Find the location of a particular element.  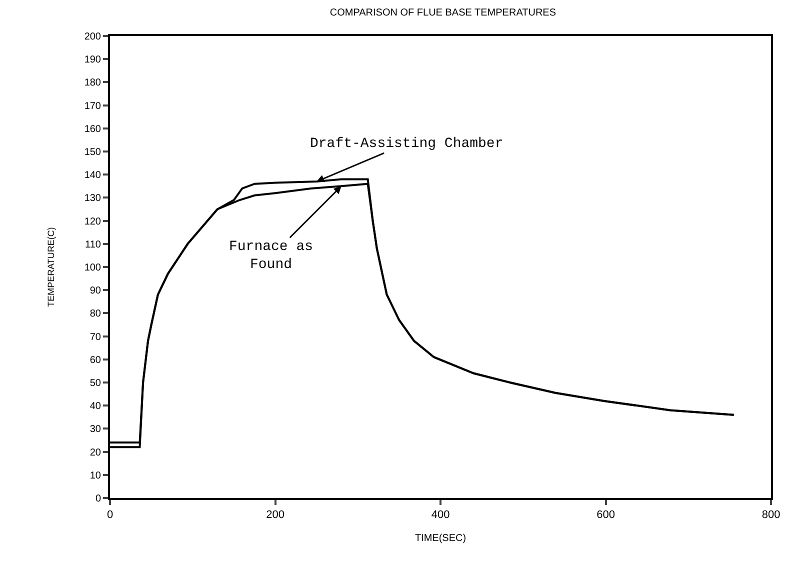

y-tick-label: 70 is located at coordinates (96, 337).